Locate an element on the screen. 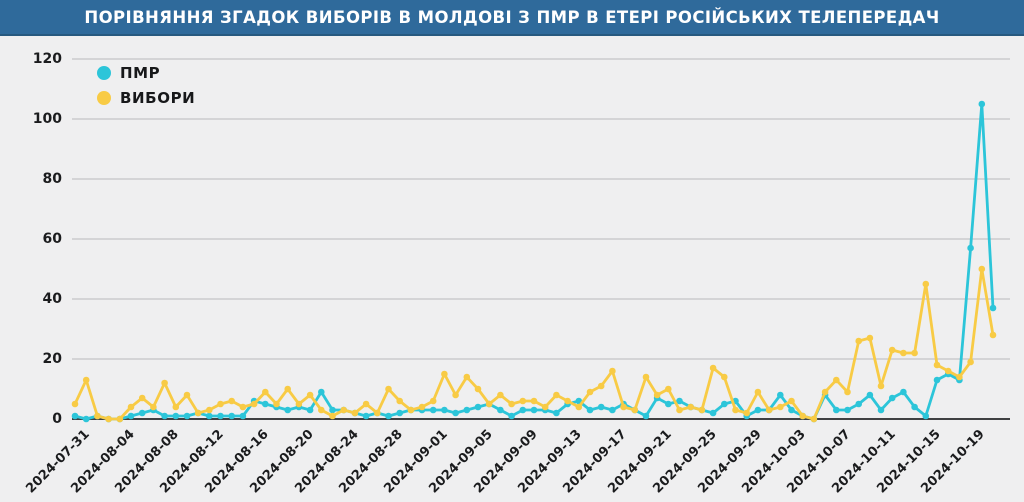  y-tick-label: 80 is located at coordinates (52, 179).